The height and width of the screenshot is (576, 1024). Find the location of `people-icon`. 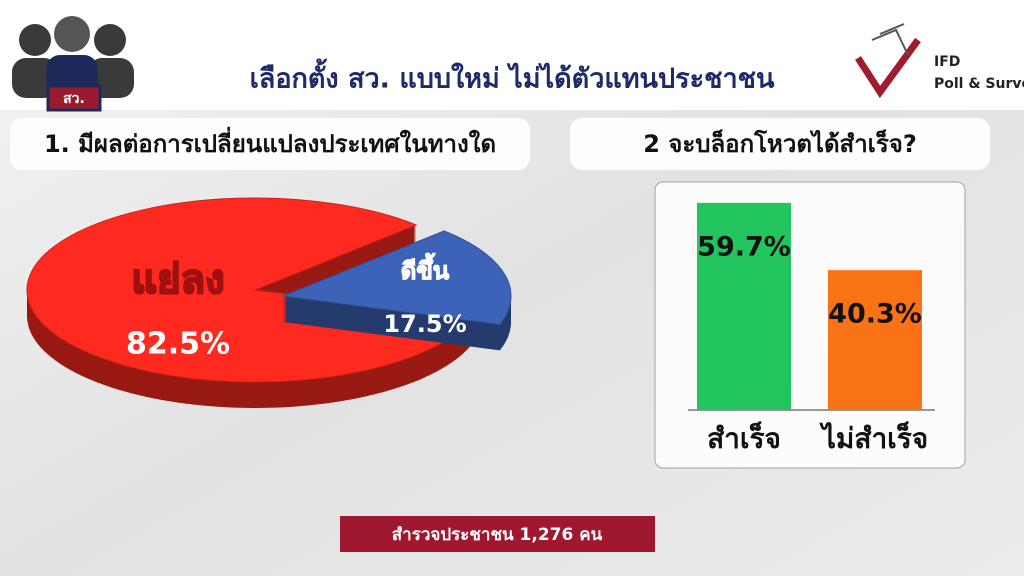

people-icon is located at coordinates (73, 57).